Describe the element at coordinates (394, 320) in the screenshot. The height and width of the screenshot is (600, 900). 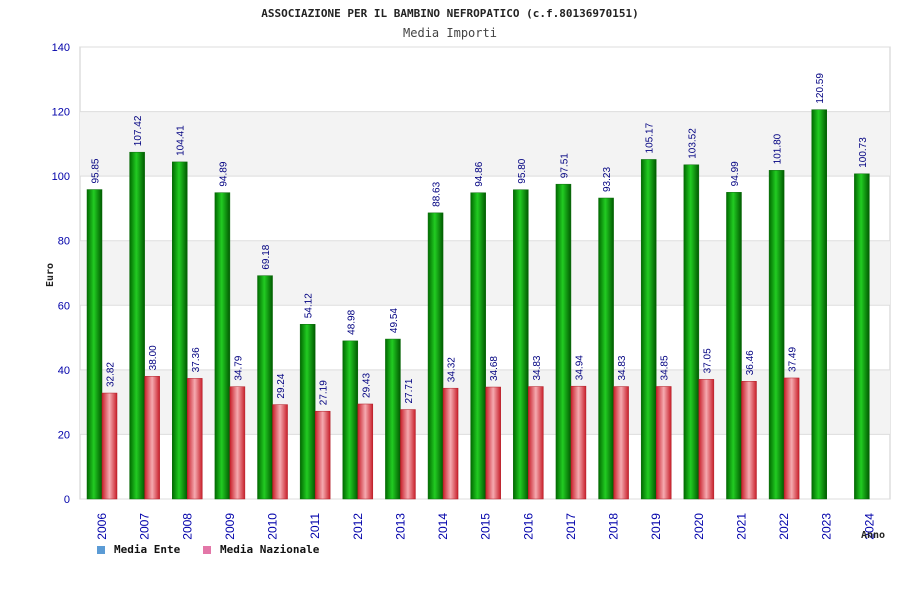
I see `value-label-media-ente-2013: 49.54` at that location.